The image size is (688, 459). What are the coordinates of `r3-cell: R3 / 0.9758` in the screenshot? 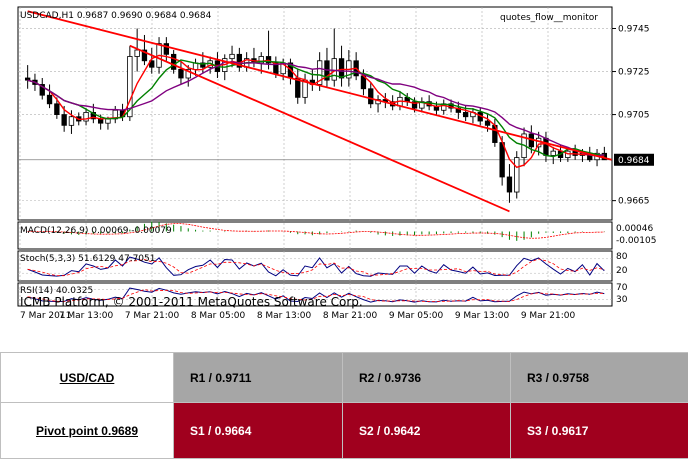 It's located at (599, 378).